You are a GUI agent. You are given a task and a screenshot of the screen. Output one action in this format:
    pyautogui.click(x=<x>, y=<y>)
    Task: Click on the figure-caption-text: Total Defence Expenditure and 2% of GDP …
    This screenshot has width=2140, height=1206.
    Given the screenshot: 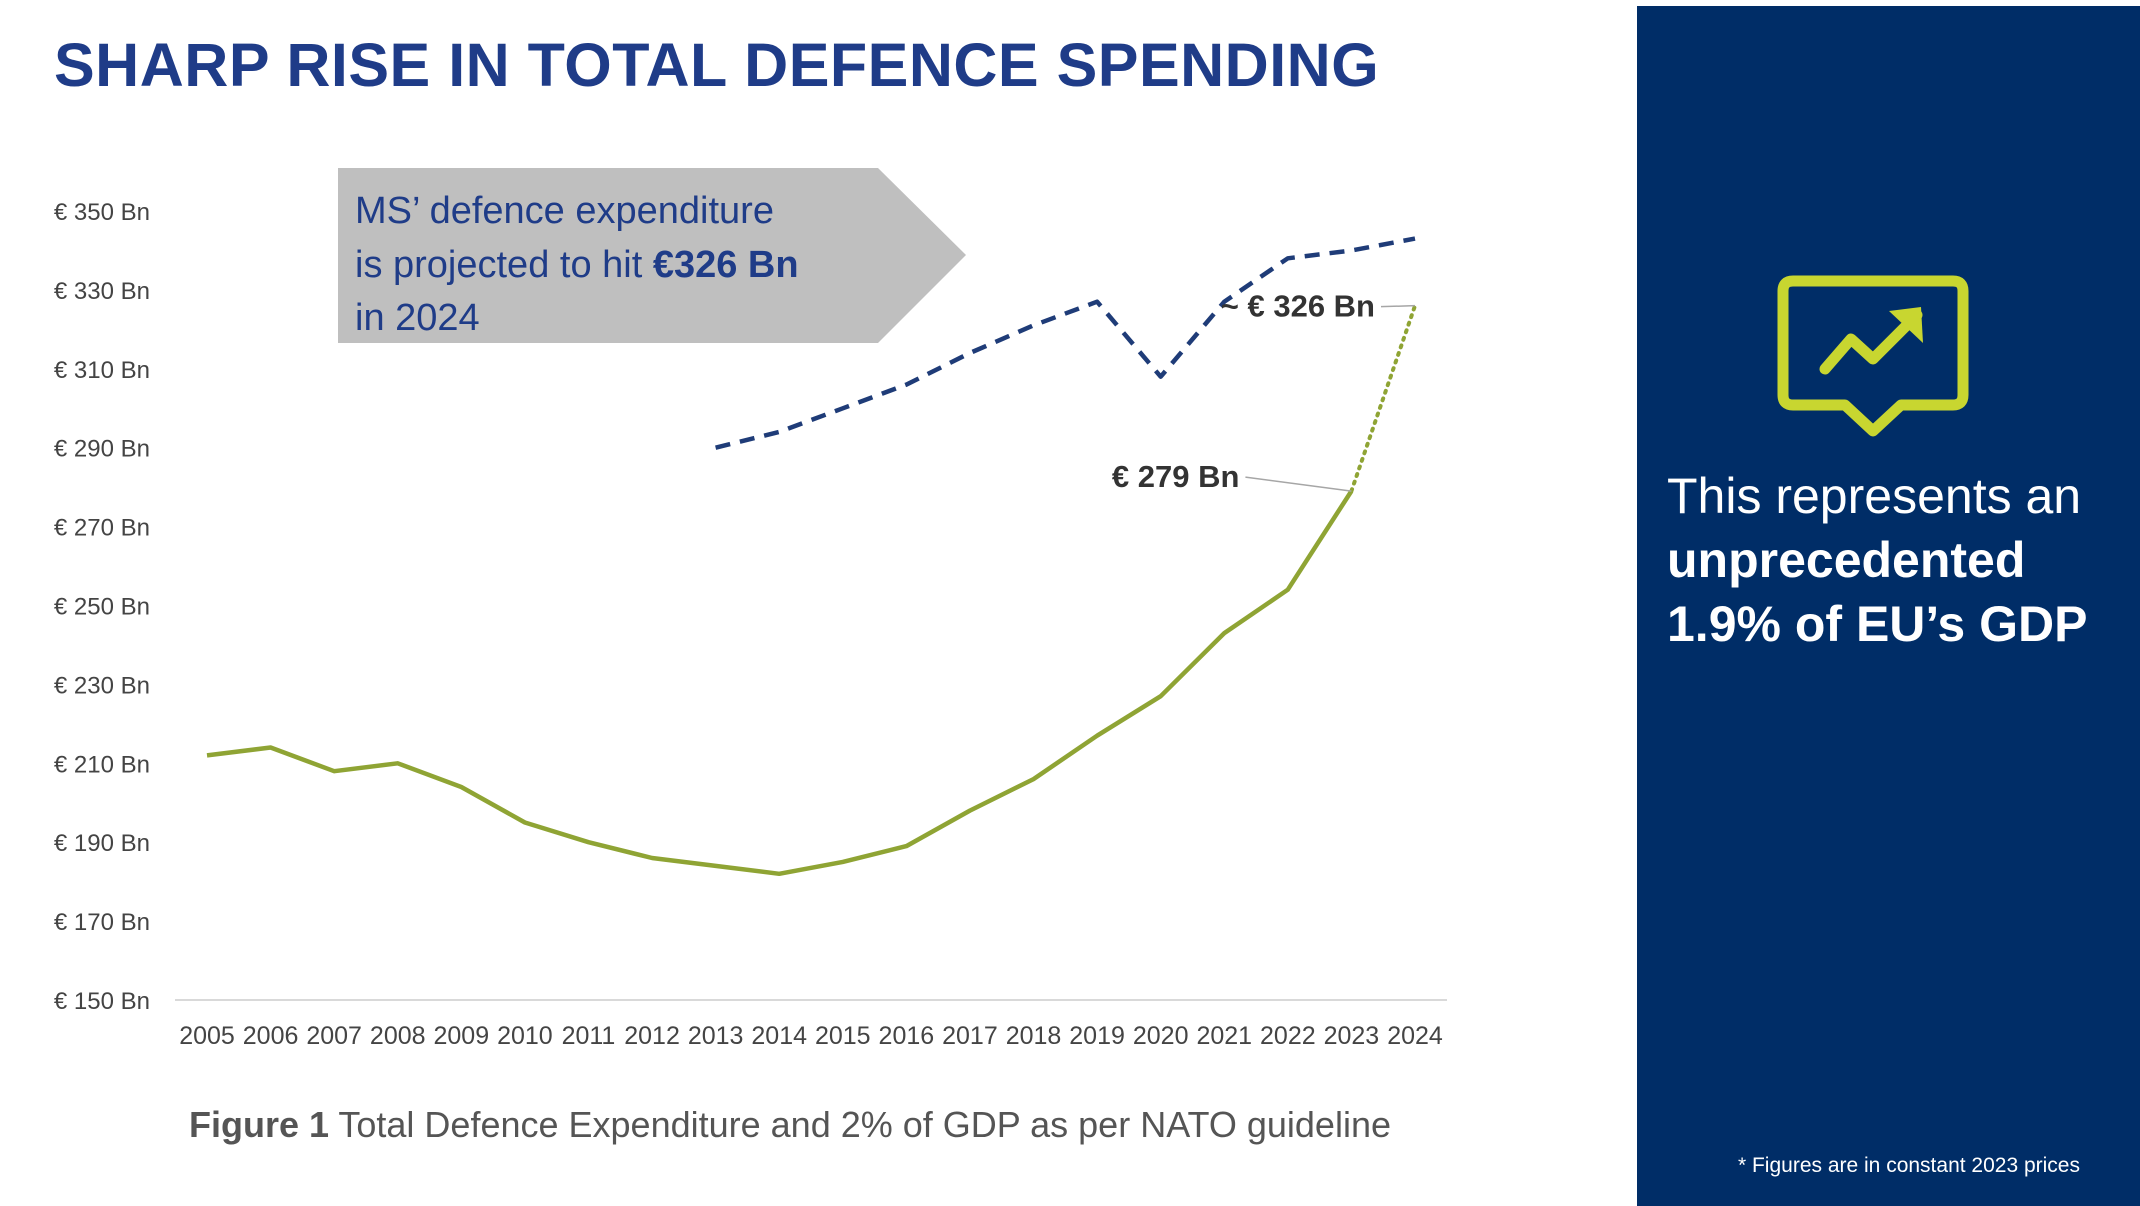 What is the action you would take?
    pyautogui.click(x=860, y=1124)
    